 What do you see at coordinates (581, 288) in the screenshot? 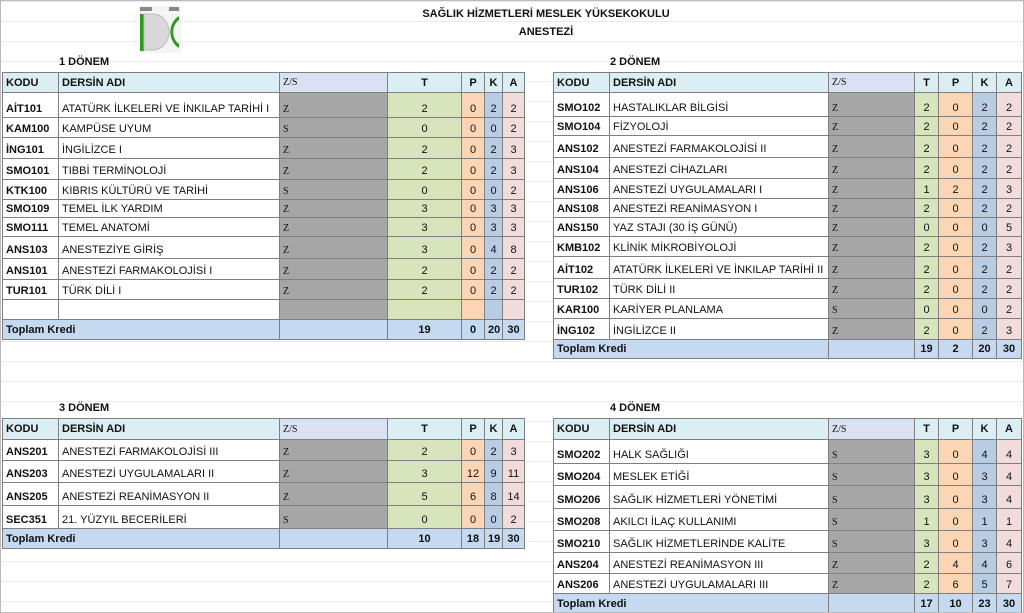
I see `course-code: TUR102` at bounding box center [581, 288].